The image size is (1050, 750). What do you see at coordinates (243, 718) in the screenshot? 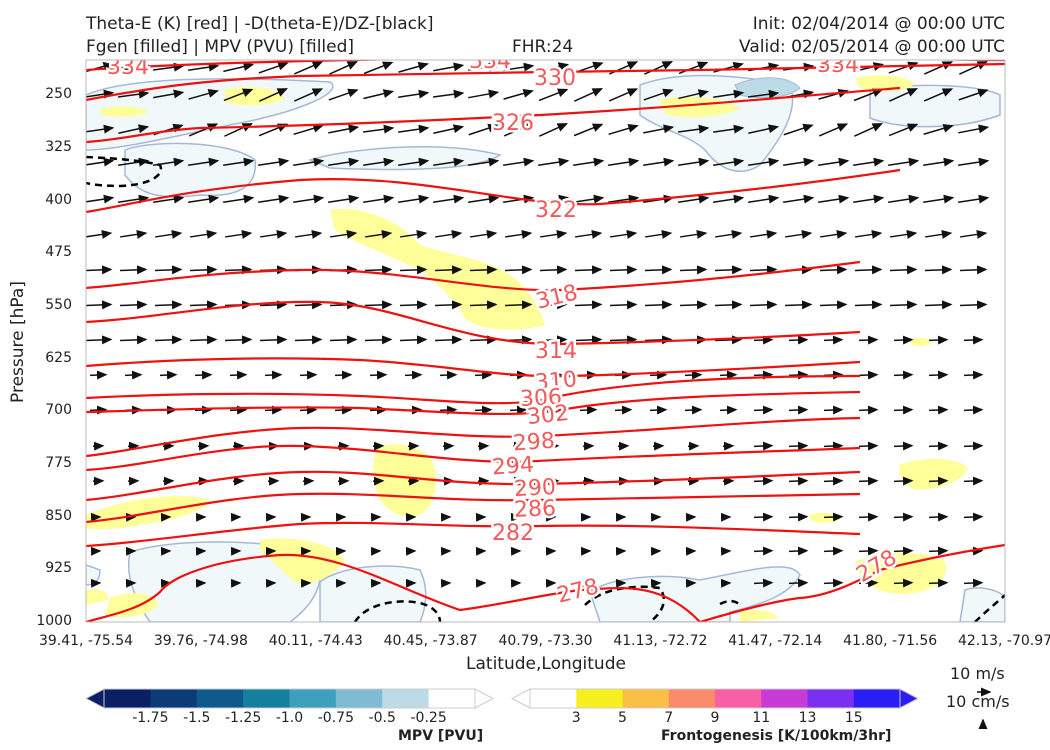
I see `mpv-colorbar-tick: -1.25` at bounding box center [243, 718].